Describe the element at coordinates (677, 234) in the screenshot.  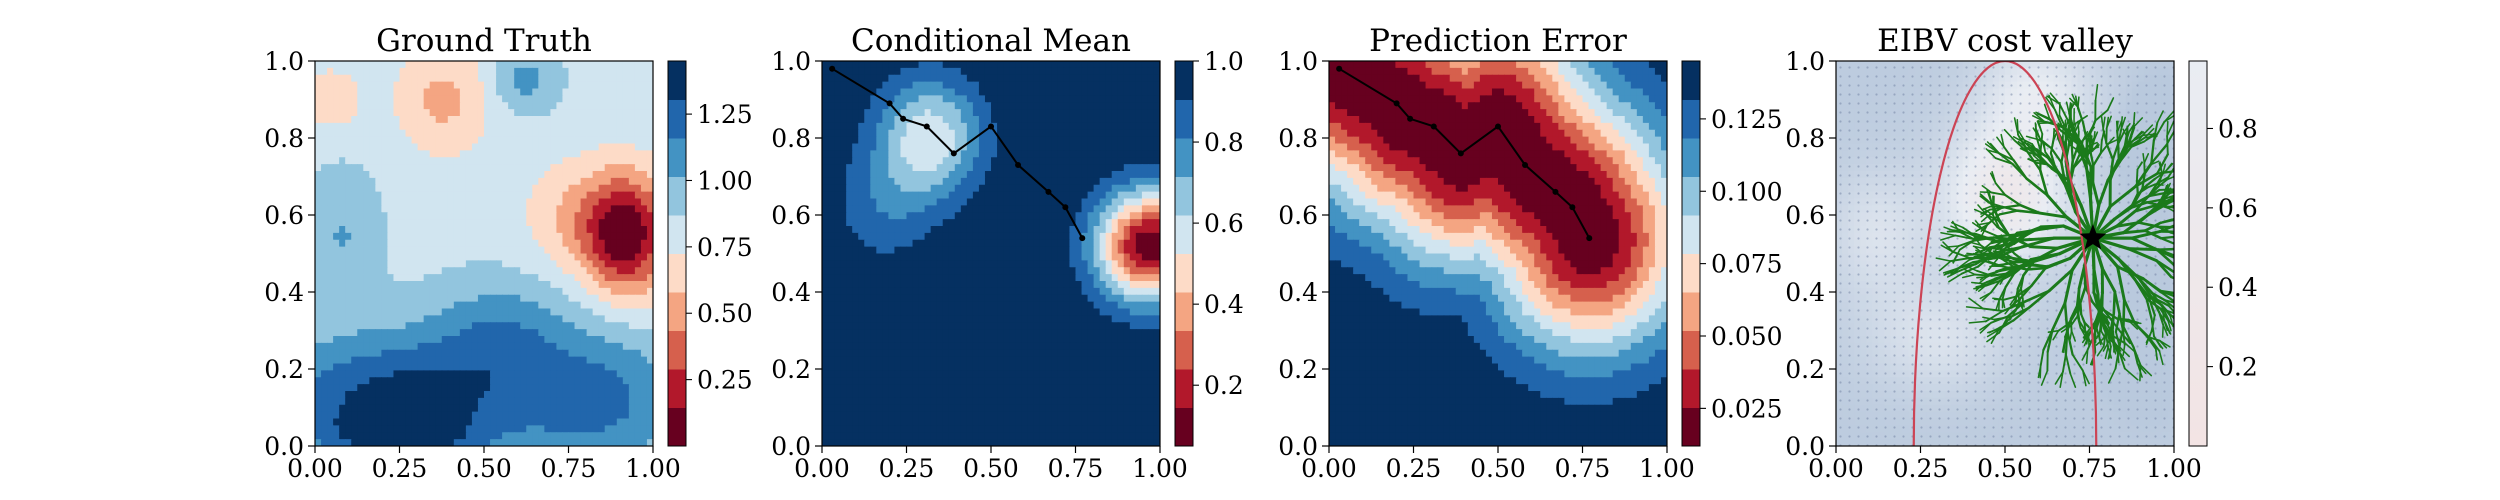
I see `colorbar-level` at that location.